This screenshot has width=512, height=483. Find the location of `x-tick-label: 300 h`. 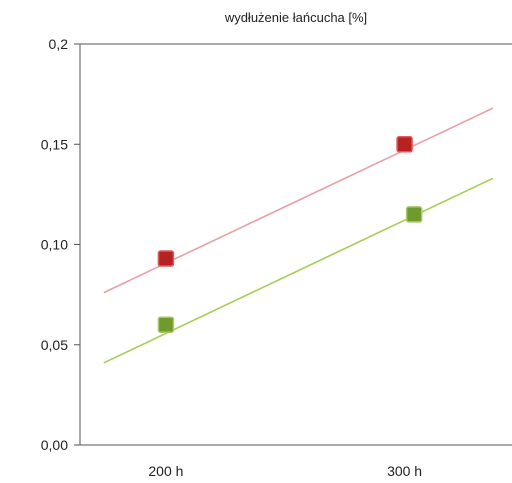

x-tick-label: 300 h is located at coordinates (404, 471).